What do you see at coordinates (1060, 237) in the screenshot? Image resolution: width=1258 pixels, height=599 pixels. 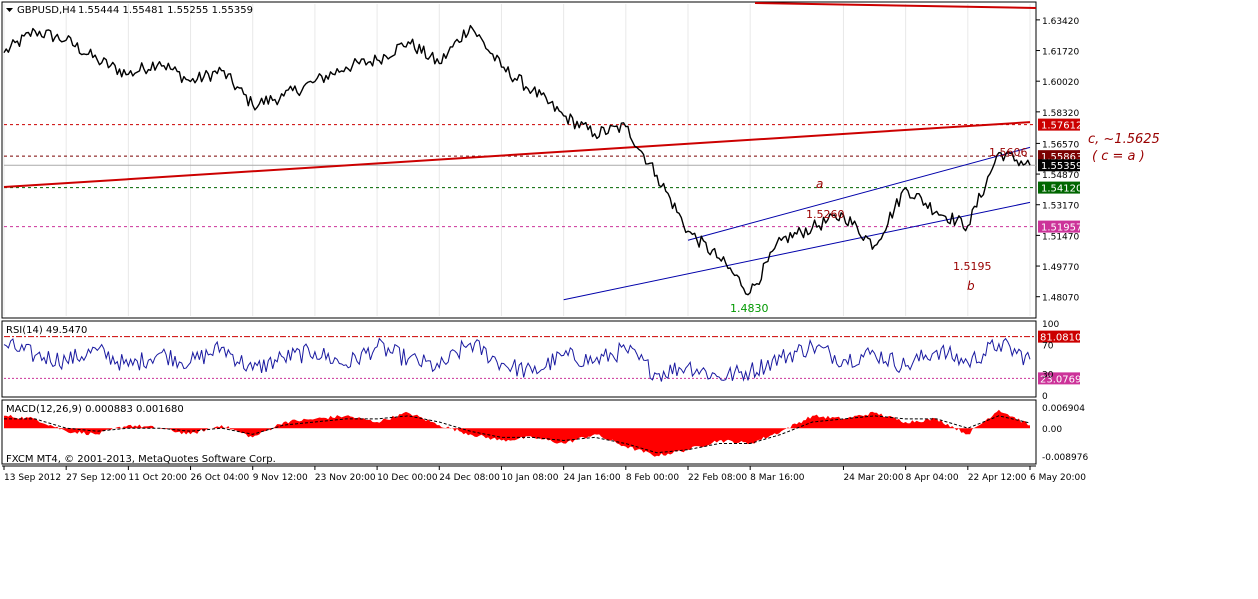 I see `y-tick-label: 1.51470` at bounding box center [1060, 237].